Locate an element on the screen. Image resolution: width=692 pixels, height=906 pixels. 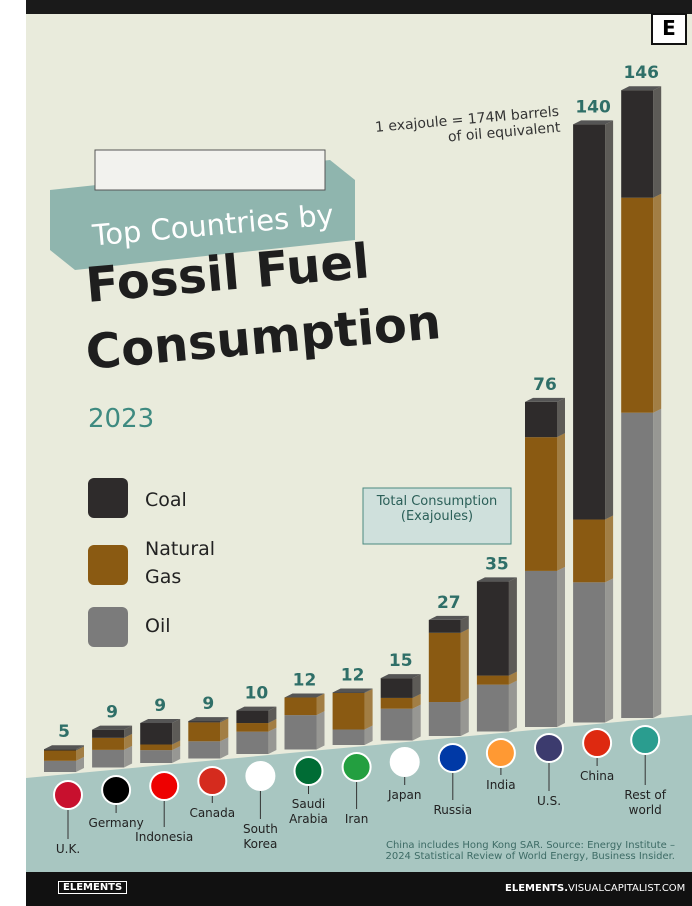
total-label: 5 is located at coordinates (64, 732).